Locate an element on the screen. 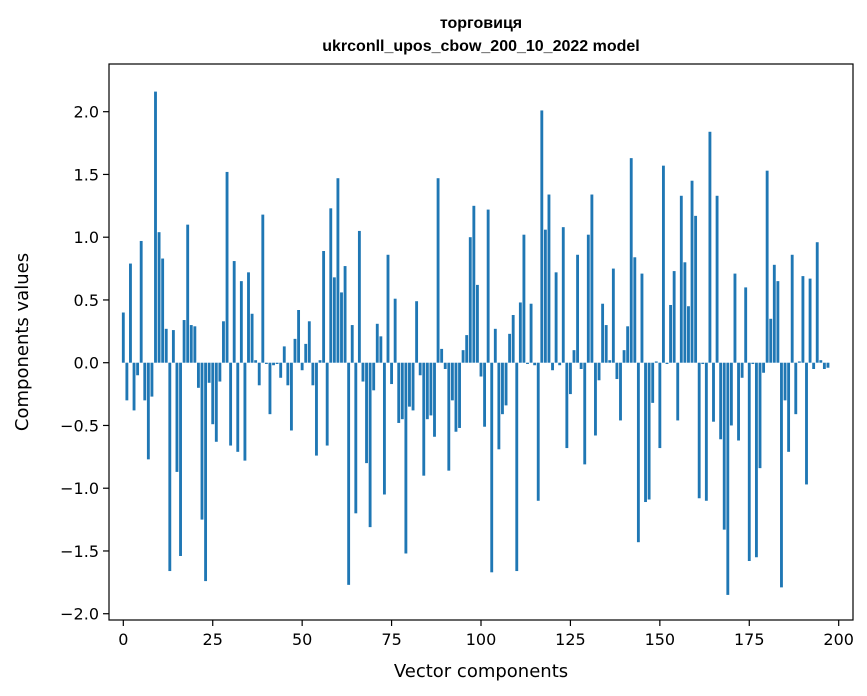 Image resolution: width=867 pixels, height=696 pixels. x-tick-label: 200 is located at coordinates (838, 639).